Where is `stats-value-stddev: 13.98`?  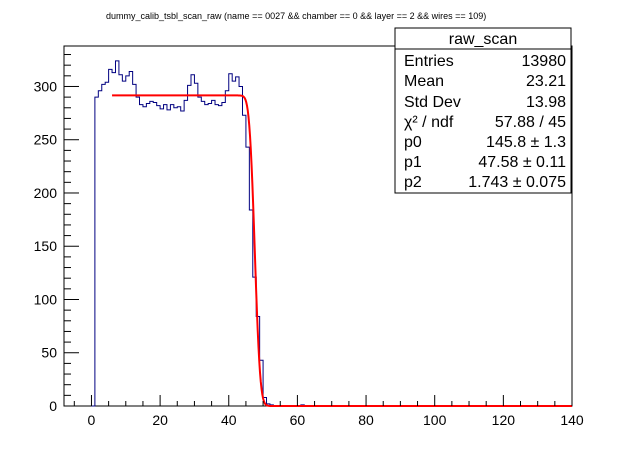 stats-value-stddev: 13.98 is located at coordinates (546, 102).